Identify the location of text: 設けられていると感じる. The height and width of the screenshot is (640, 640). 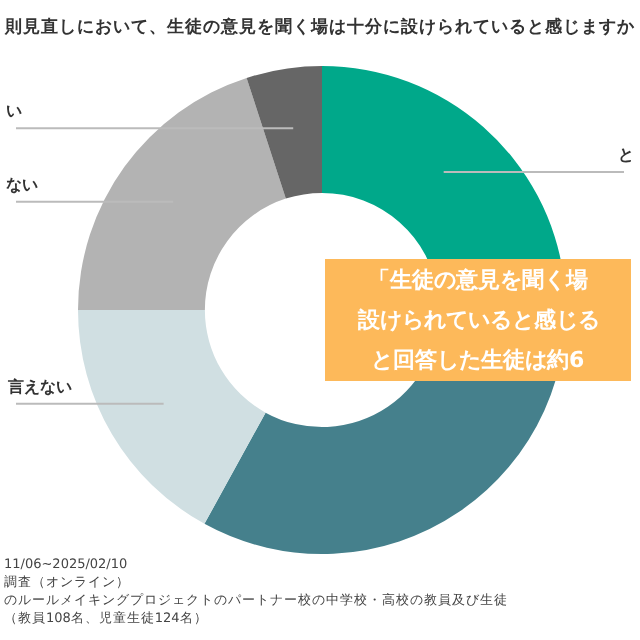
(478, 320).